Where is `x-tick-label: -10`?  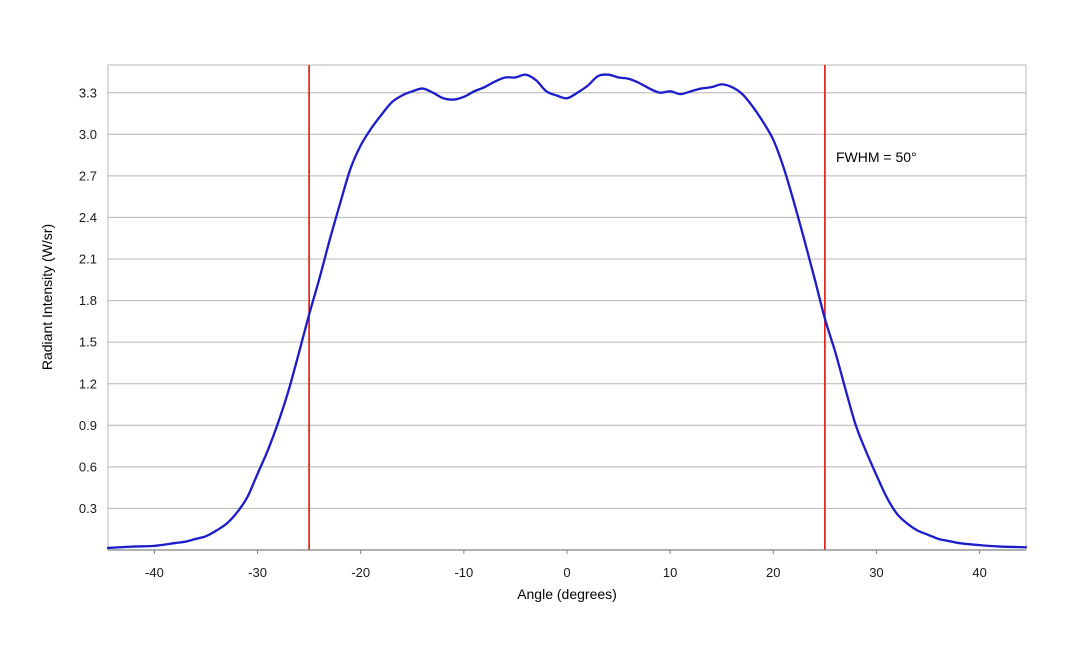
x-tick-label: -10 is located at coordinates (463, 572).